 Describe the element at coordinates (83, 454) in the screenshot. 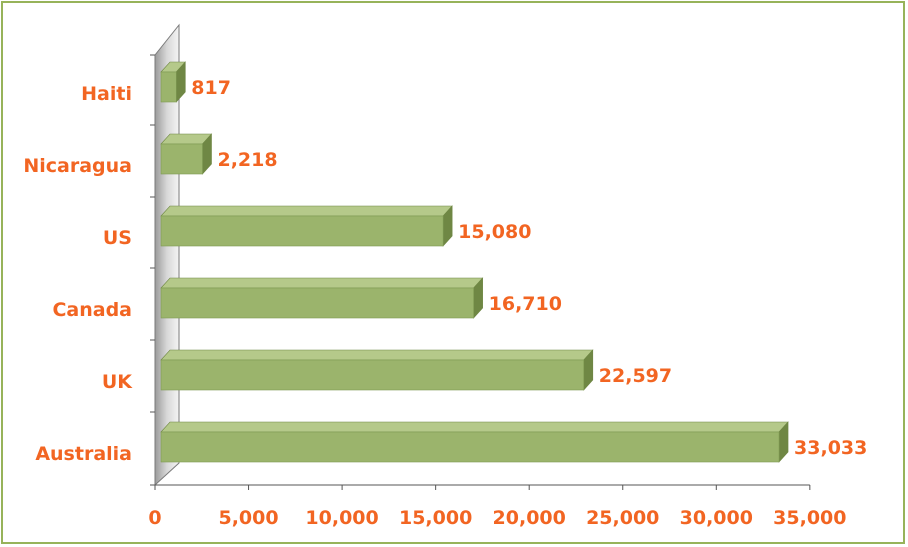

I see `category-label: Australia` at that location.